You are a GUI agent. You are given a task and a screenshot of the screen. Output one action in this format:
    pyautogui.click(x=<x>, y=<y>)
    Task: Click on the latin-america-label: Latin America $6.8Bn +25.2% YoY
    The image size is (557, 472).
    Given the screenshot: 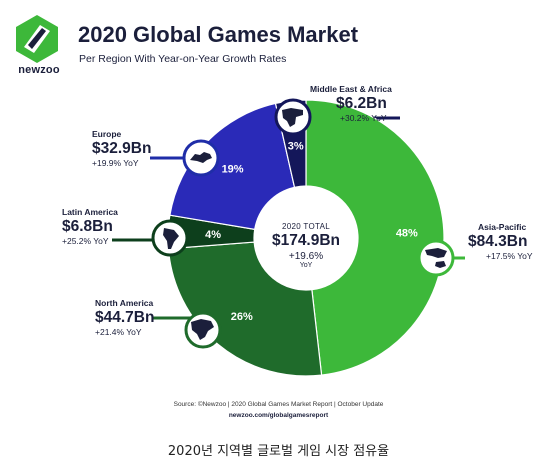 What is the action you would take?
    pyautogui.click(x=90, y=226)
    